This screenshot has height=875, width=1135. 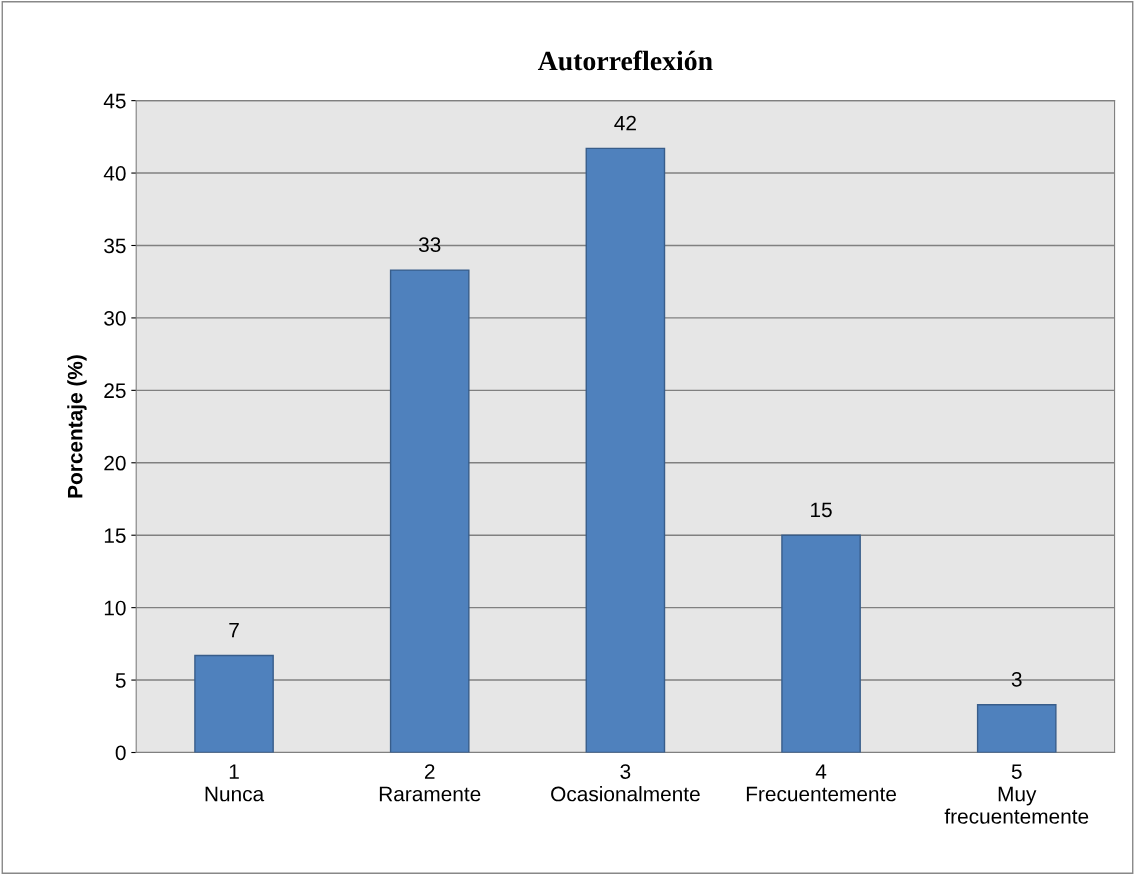 What do you see at coordinates (115, 246) in the screenshot?
I see `y-tick-label: 35` at bounding box center [115, 246].